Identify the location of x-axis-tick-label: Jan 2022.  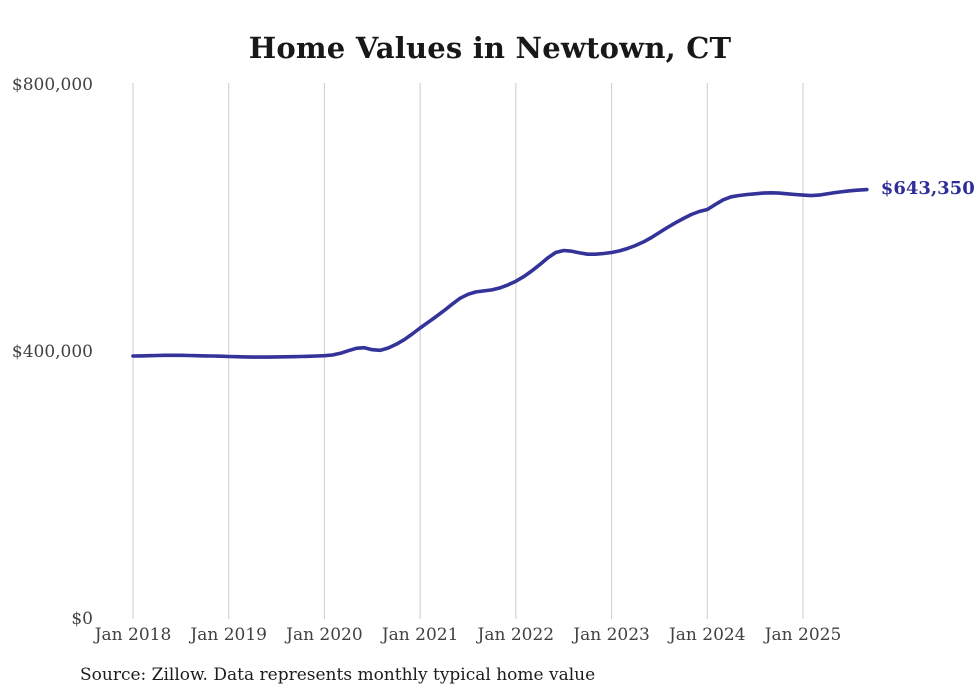
(516, 635).